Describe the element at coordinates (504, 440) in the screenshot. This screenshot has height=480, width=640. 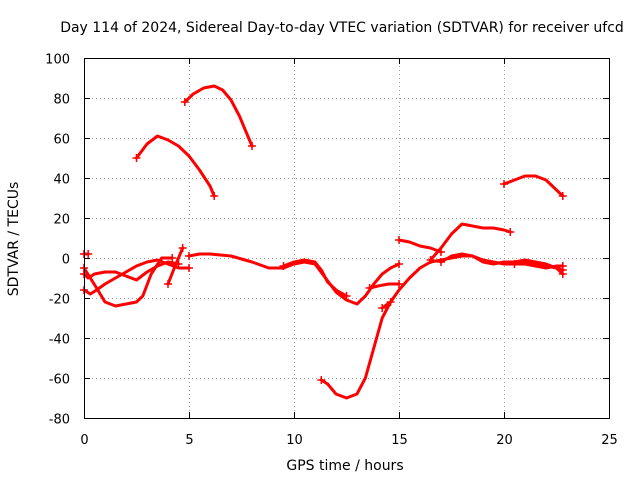
I see `x-tick-label: 20` at that location.